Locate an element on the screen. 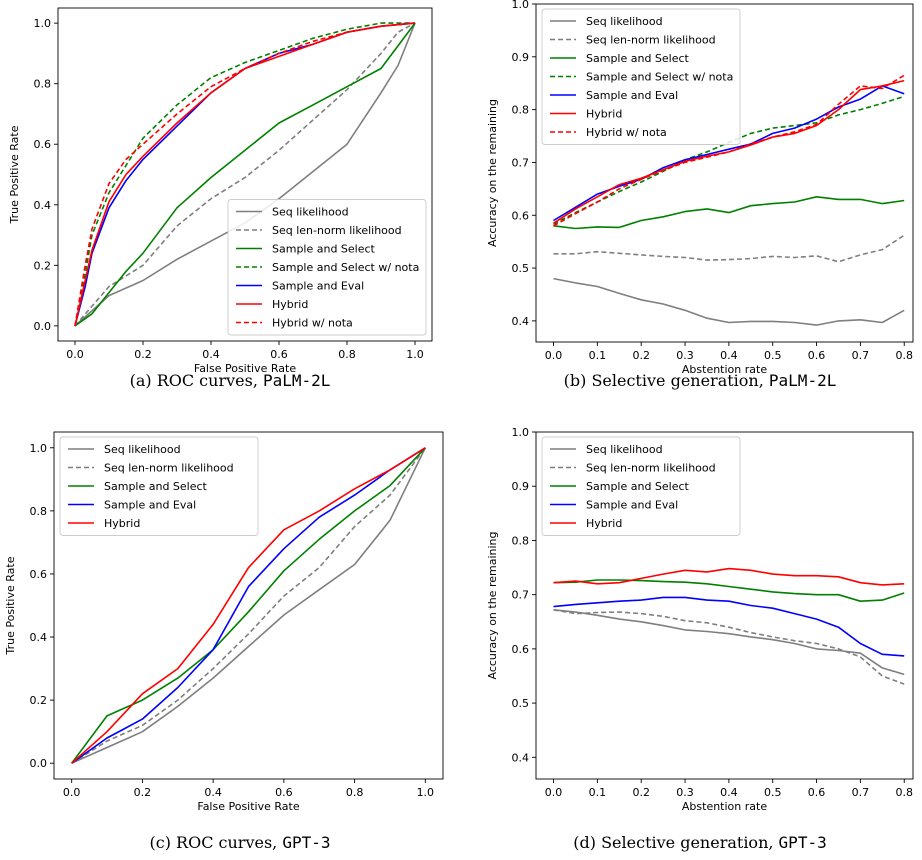  y-axis-label: Accuracy on the remaining is located at coordinates (492, 605).